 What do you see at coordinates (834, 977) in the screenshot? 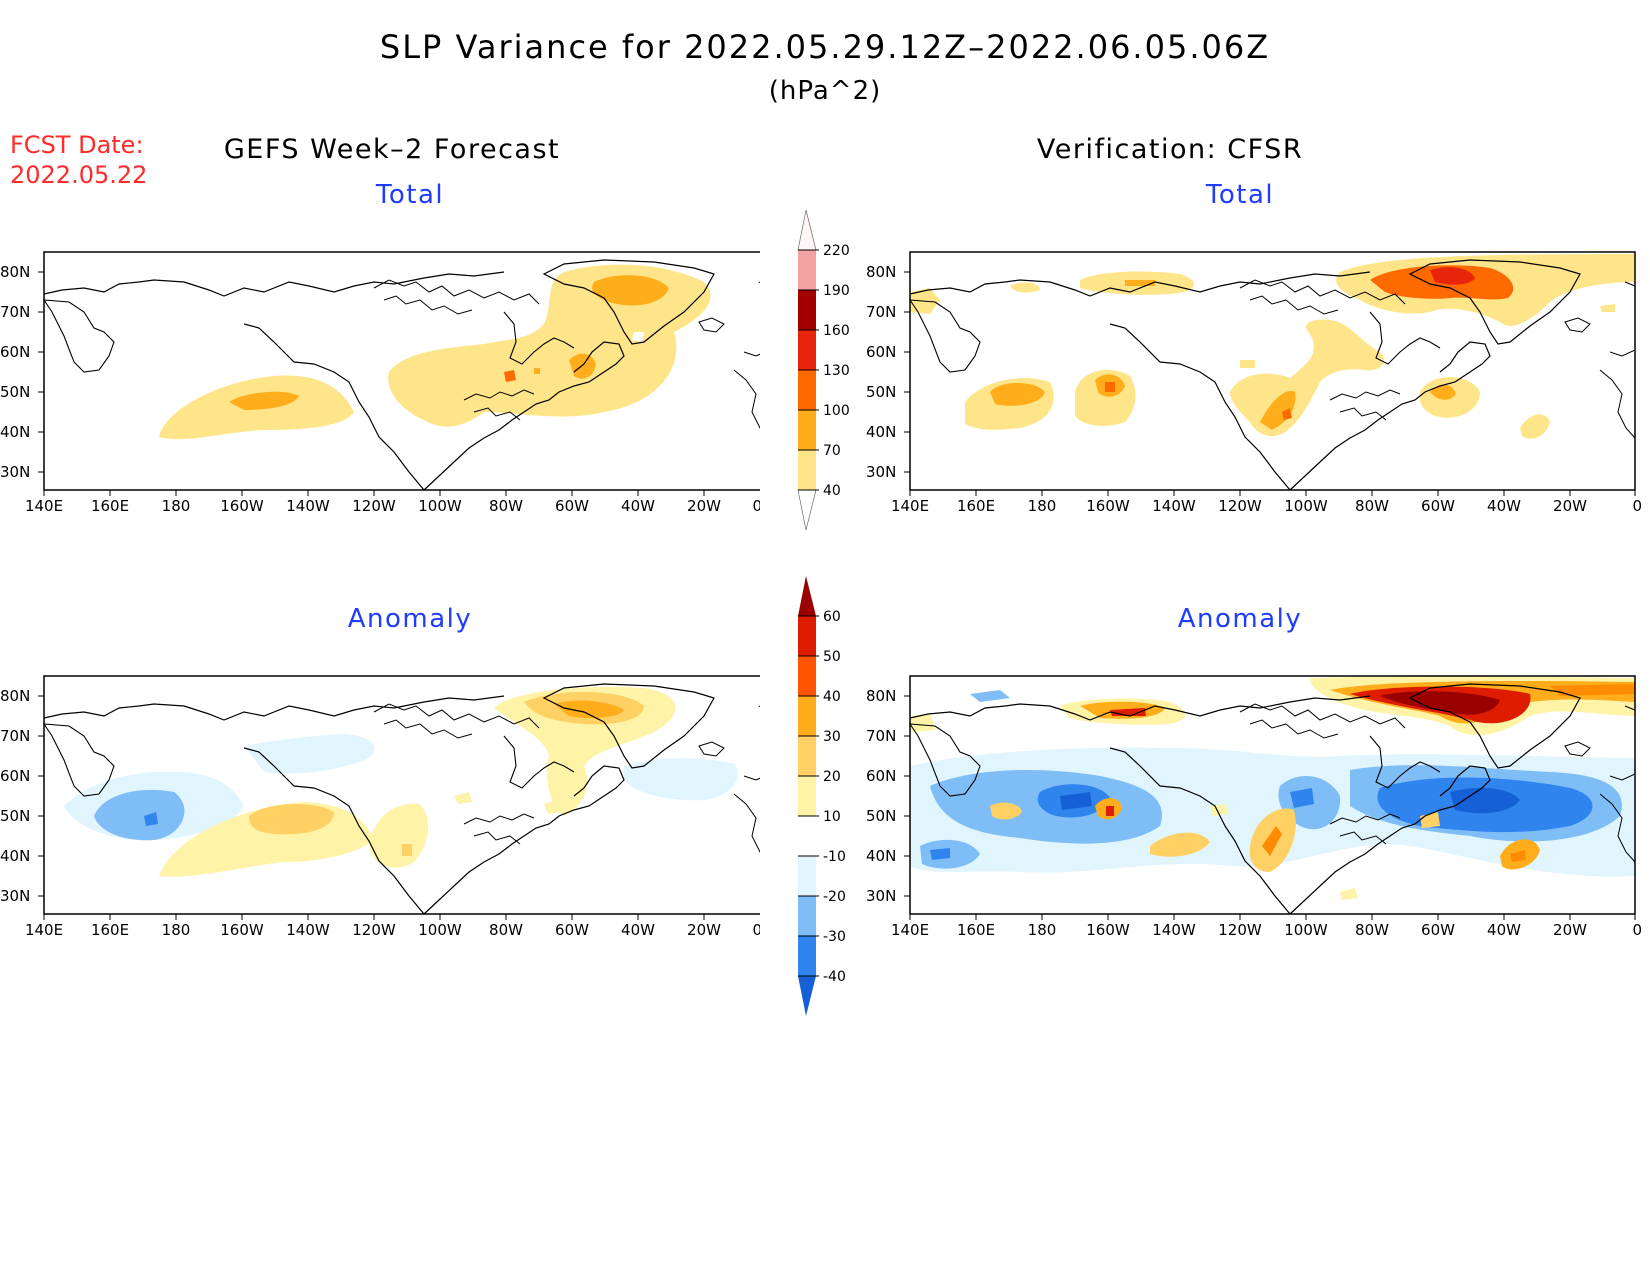
I see `colorbar-anomaly-label: -40` at bounding box center [834, 977].